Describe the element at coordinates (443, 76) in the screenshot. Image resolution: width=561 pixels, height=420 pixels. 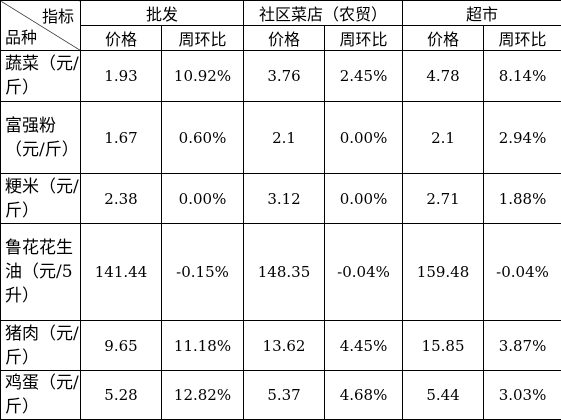
I see `table-cell: 4.78` at that location.